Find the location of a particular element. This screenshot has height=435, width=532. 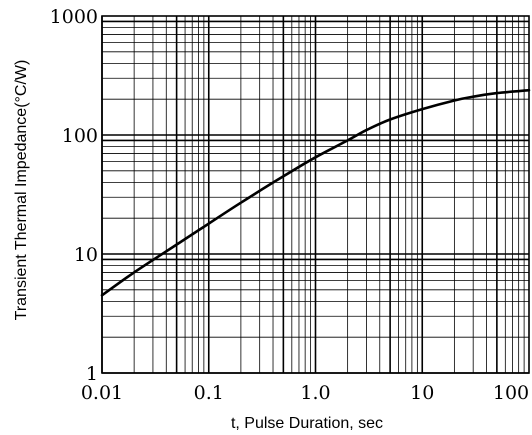

x-tick-label: 10 is located at coordinates (422, 393).